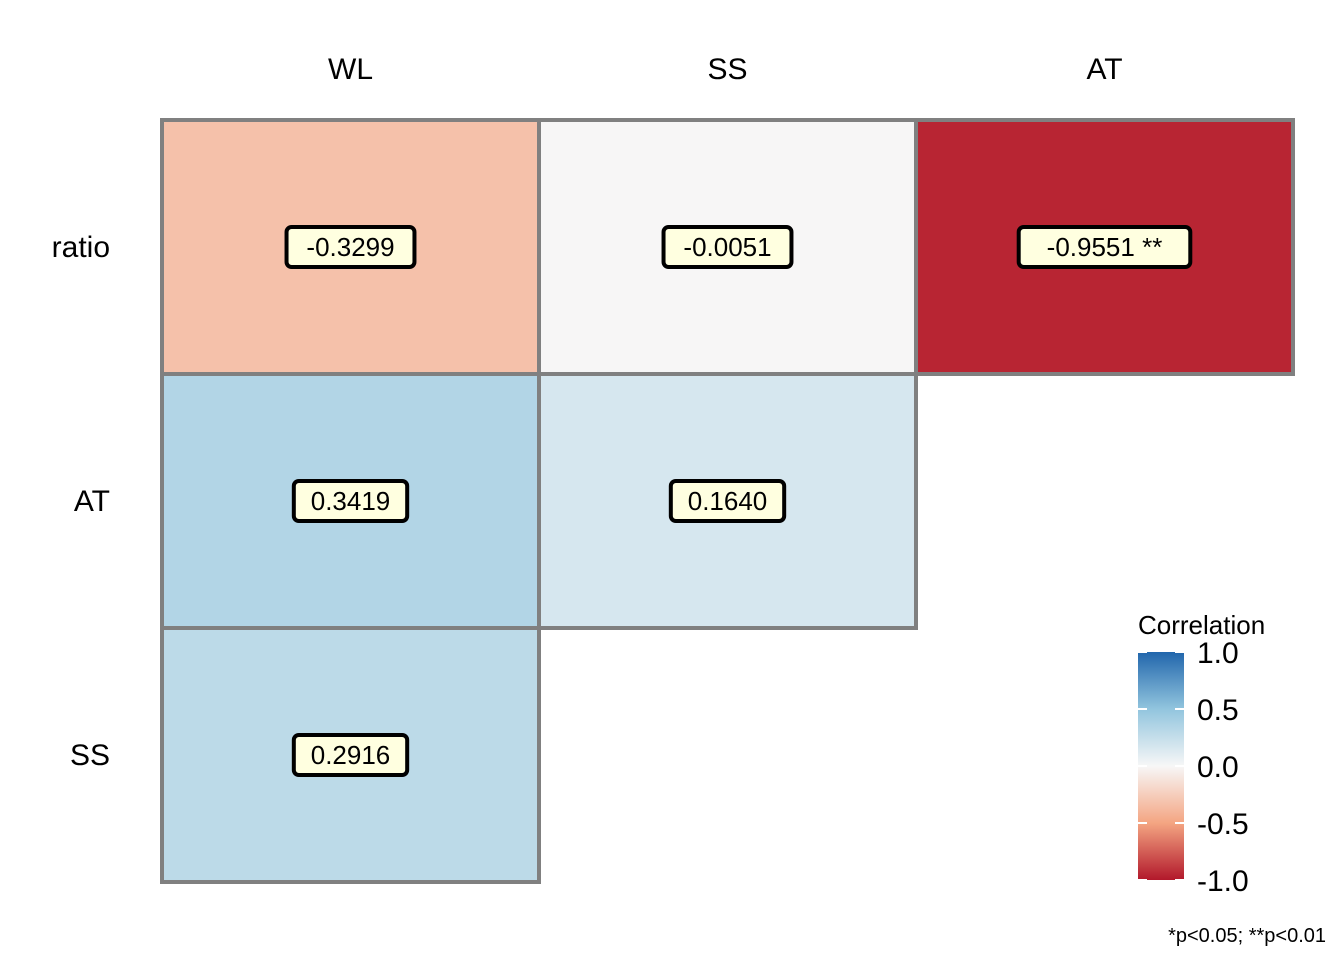  I want to click on row-label-ratio: ratio, so click(81, 247).